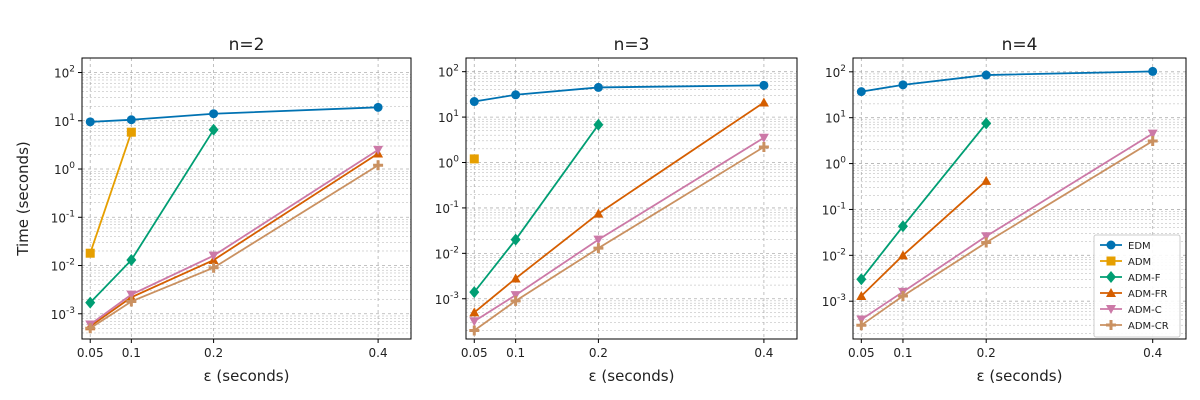 The image size is (1200, 400). Describe the element at coordinates (247, 45) in the screenshot. I see `chart-title: n=2` at that location.